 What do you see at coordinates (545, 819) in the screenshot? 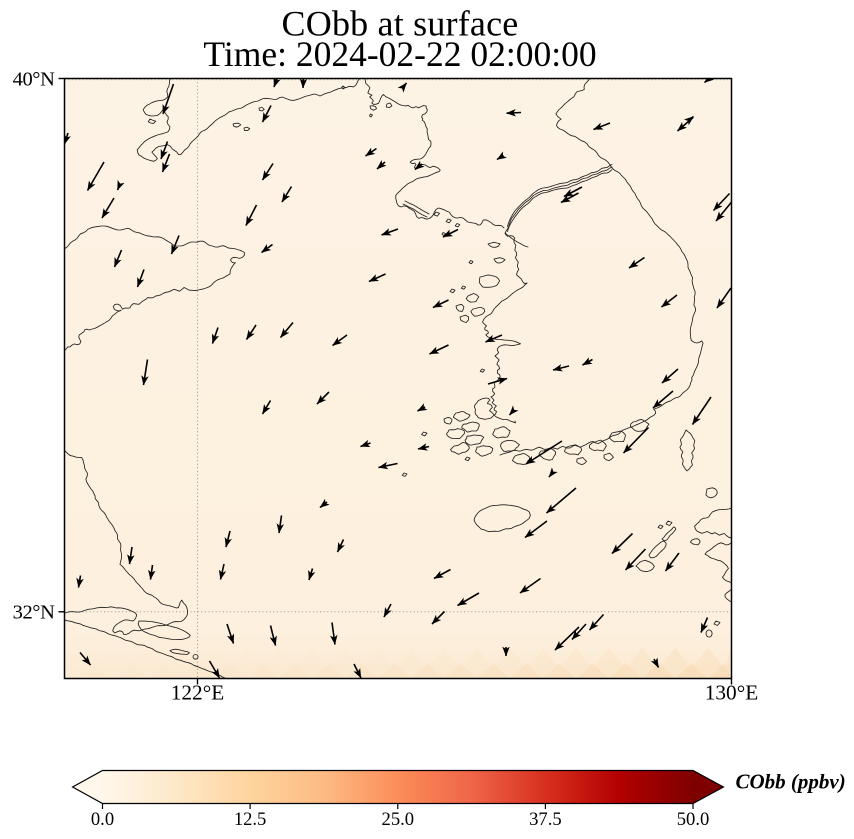
I see `svg-text: 37.5` at bounding box center [545, 819].